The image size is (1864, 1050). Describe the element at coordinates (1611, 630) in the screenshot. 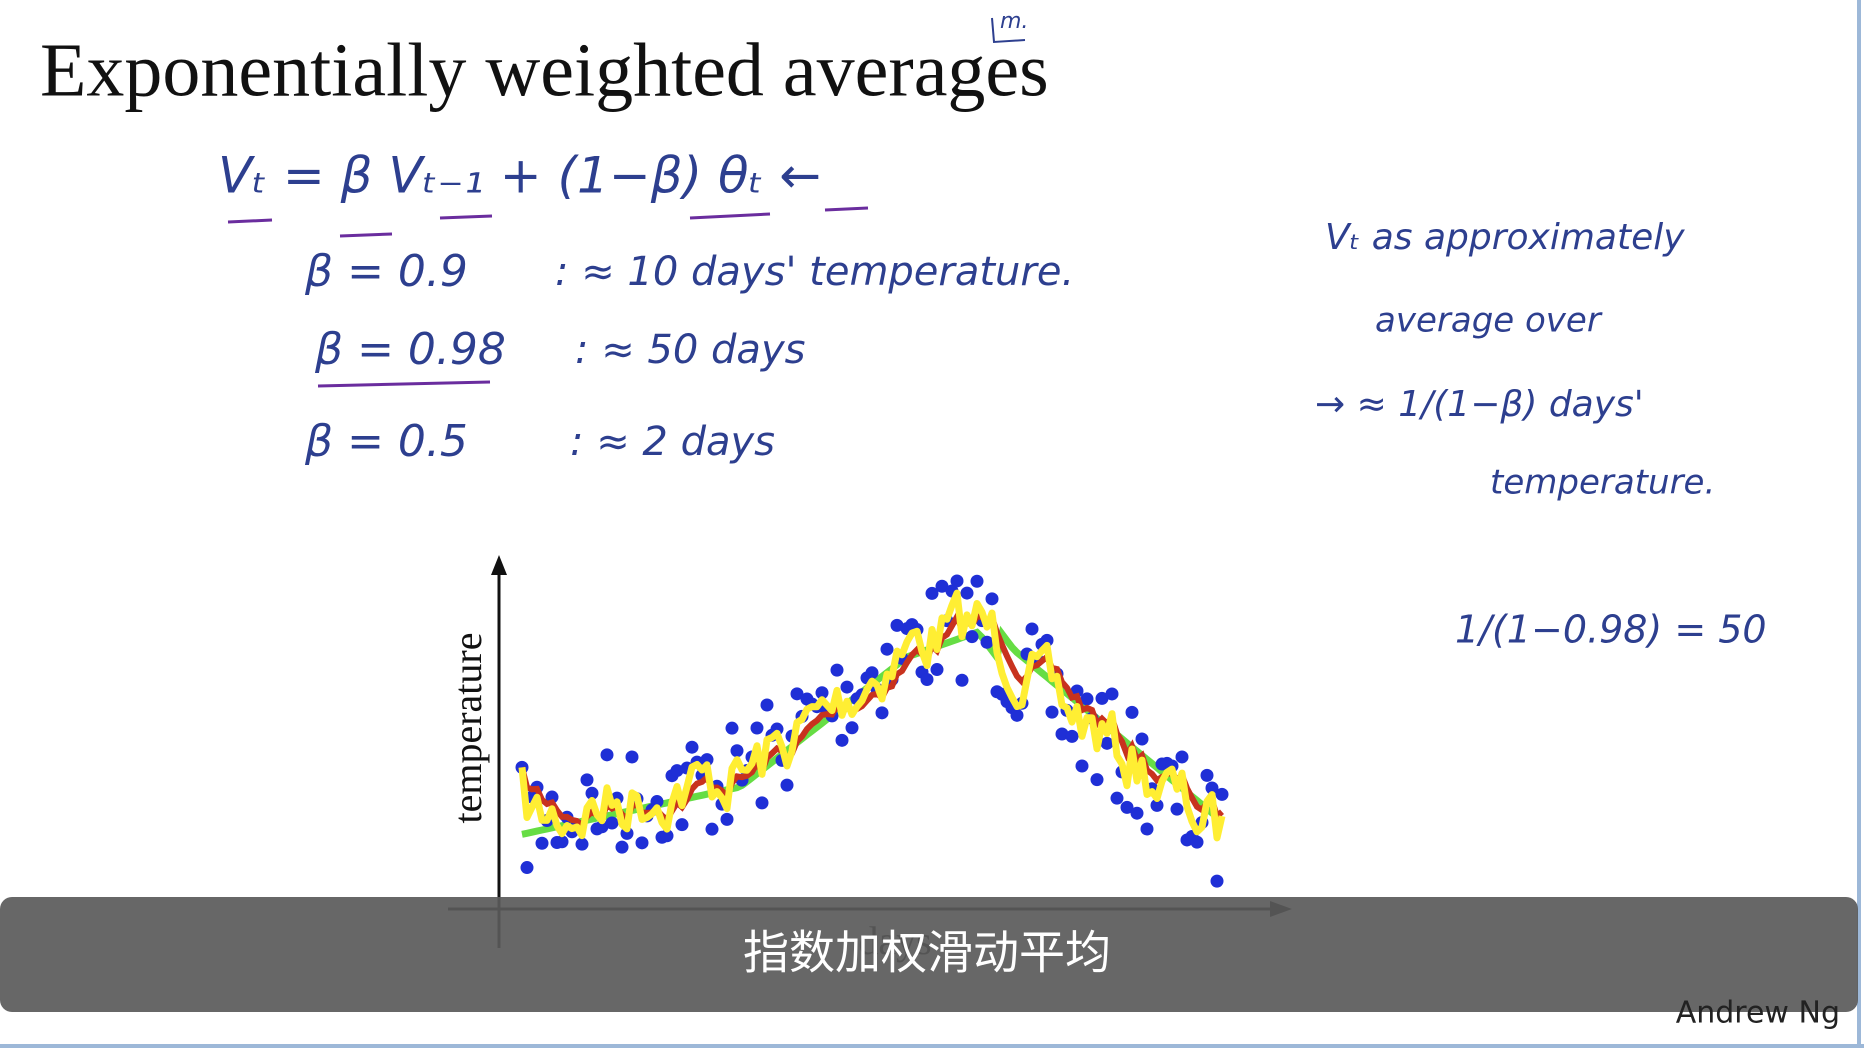

I see `worked-example: 1/(1−0.98) = 50` at that location.